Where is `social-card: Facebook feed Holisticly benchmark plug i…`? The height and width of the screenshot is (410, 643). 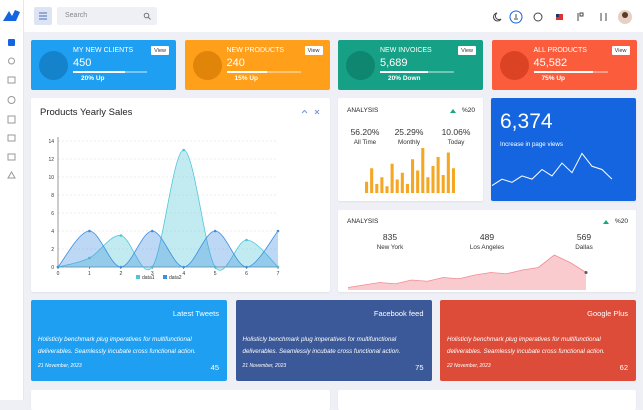 social-card: Facebook feed Holisticly benchmark plug i… is located at coordinates (333, 340).